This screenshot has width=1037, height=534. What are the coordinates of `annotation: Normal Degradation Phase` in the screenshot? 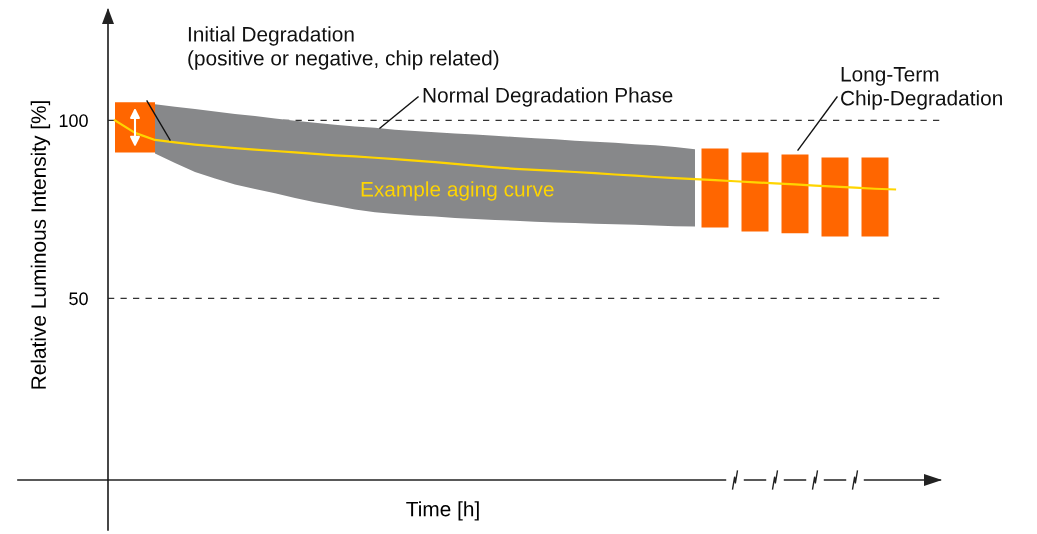 It's located at (548, 97).